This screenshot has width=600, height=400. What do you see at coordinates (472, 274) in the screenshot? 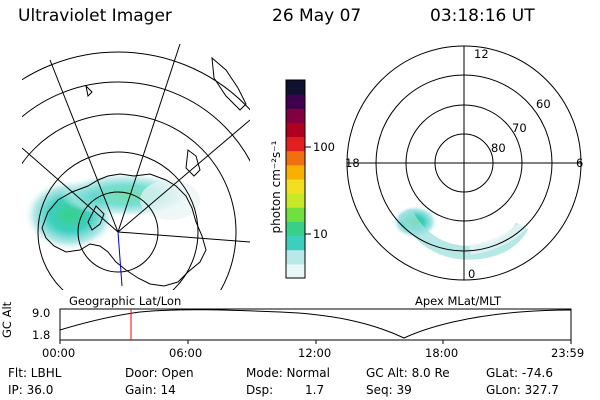
I see `mlt-label-0: 0` at bounding box center [472, 274].